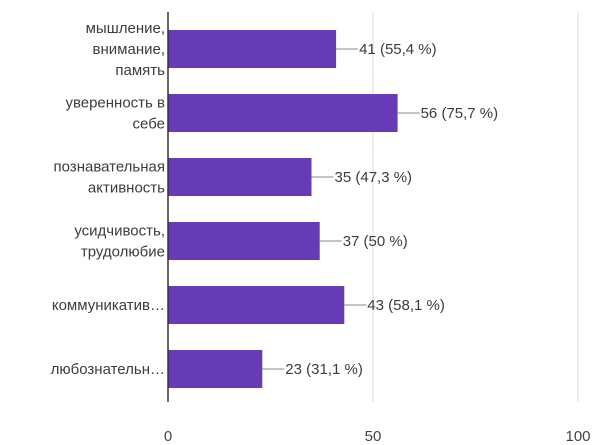  Describe the element at coordinates (375, 241) in the screenshot. I see `value-label: 37 (50 %)` at that location.